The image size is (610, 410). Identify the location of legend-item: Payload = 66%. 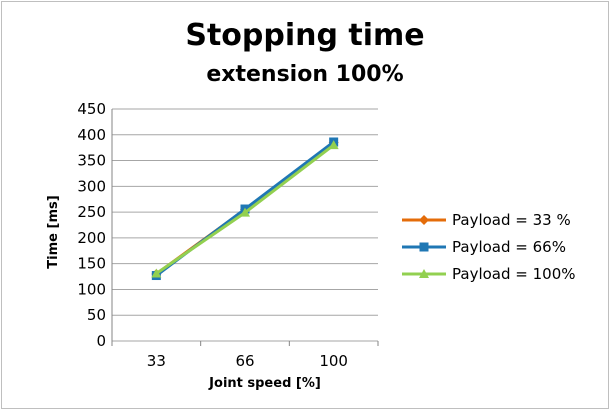
(484, 247).